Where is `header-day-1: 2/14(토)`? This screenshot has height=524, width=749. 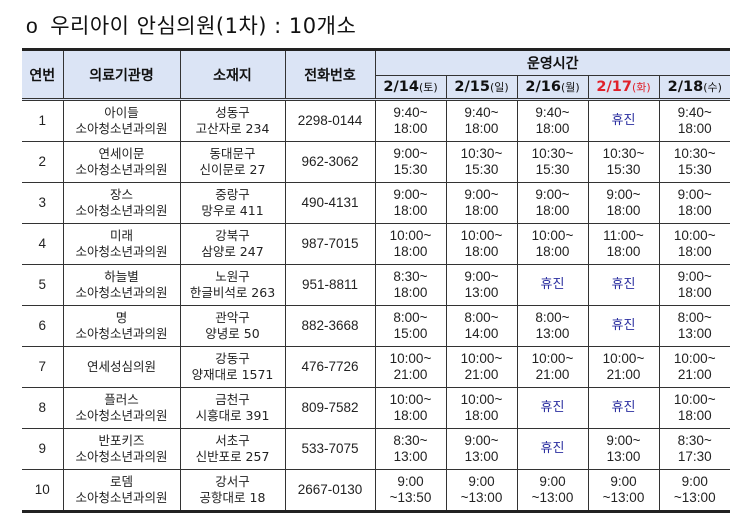
header-day-1: 2/14(토) is located at coordinates (411, 88).